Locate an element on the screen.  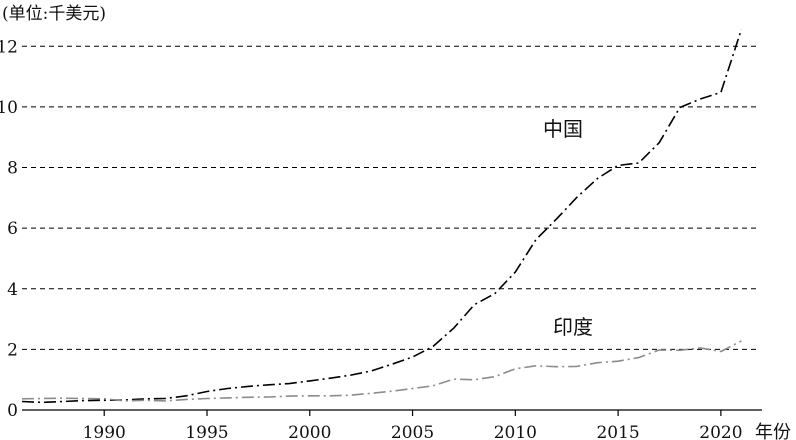
y-tick-label-0: 0 is located at coordinates (12, 411).